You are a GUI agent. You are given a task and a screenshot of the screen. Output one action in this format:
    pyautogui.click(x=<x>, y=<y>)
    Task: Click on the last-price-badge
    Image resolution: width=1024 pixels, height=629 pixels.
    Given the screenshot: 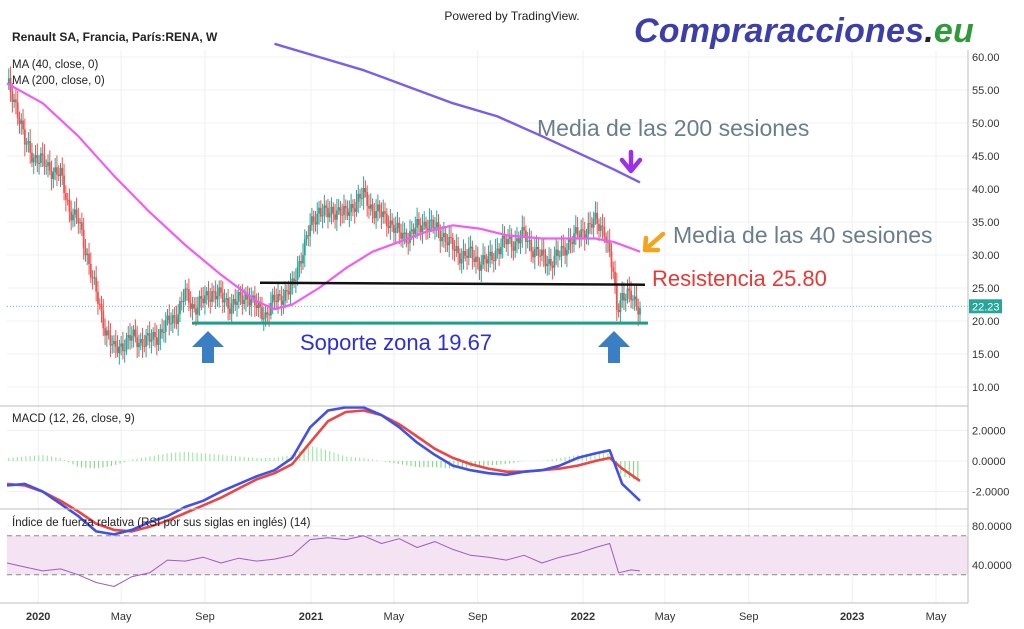 What is the action you would take?
    pyautogui.click(x=985, y=306)
    